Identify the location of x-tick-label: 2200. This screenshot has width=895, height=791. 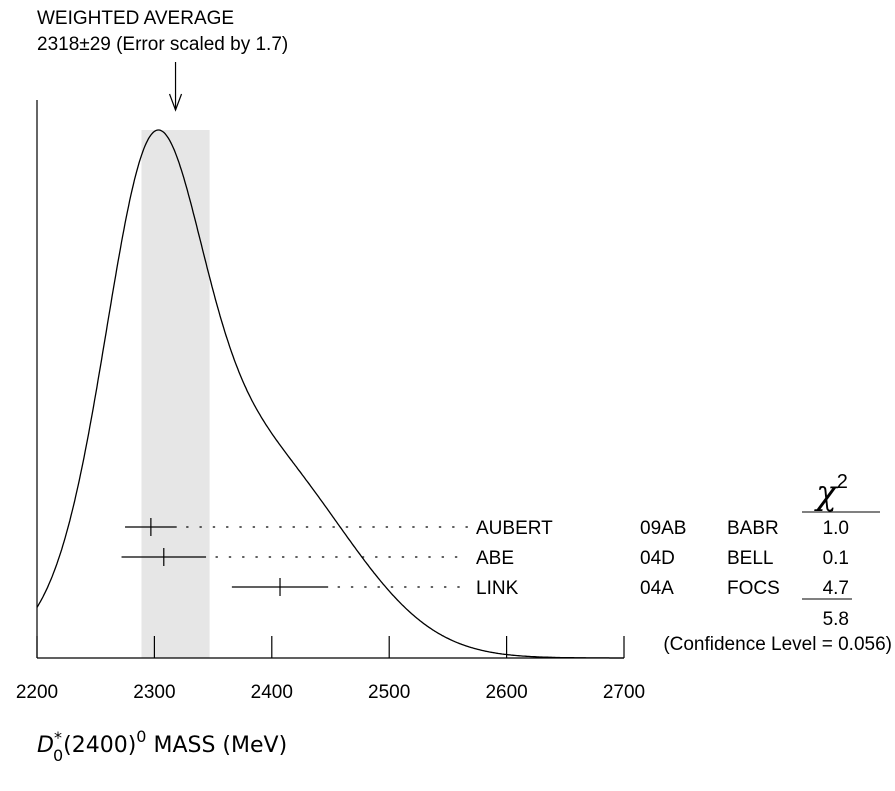
(37, 692).